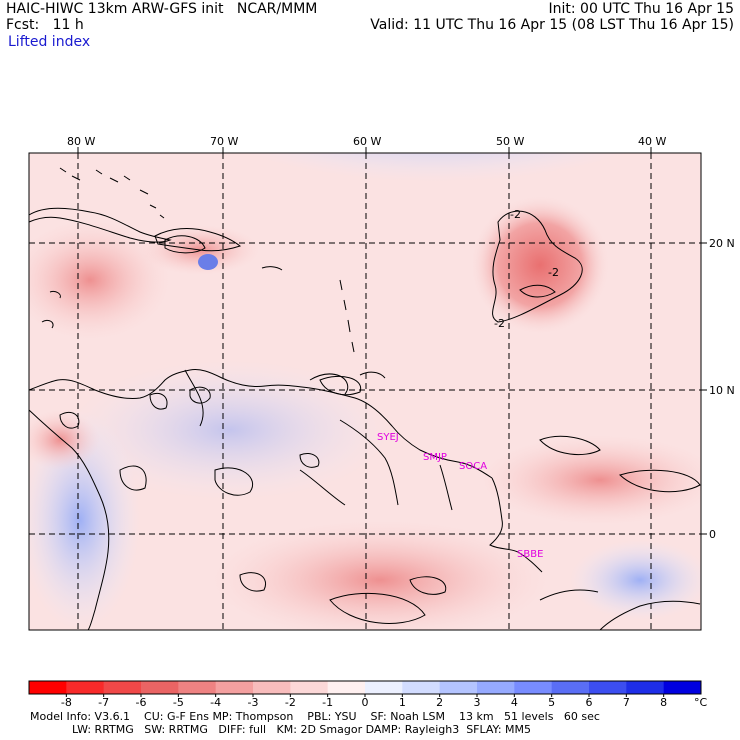  I want to click on colorbar-tick-label: 2, so click(439, 702).